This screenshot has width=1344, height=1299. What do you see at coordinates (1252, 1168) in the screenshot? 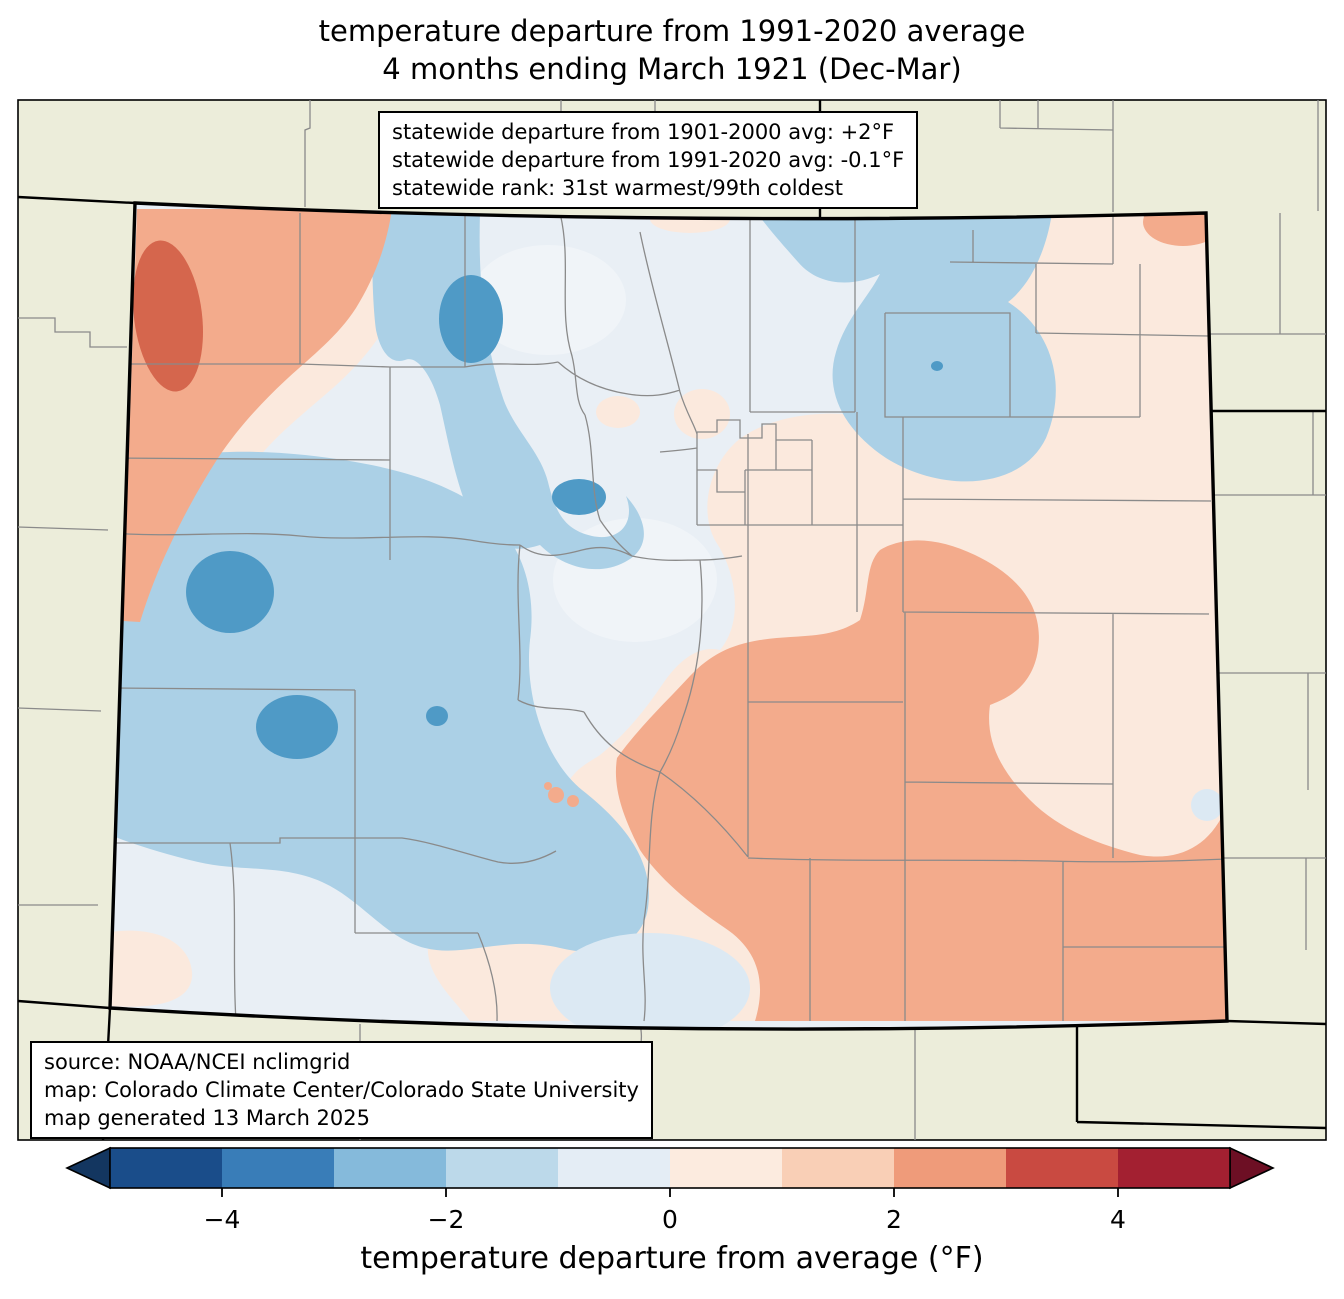
I see `colorbar-arrow-right` at bounding box center [1252, 1168].